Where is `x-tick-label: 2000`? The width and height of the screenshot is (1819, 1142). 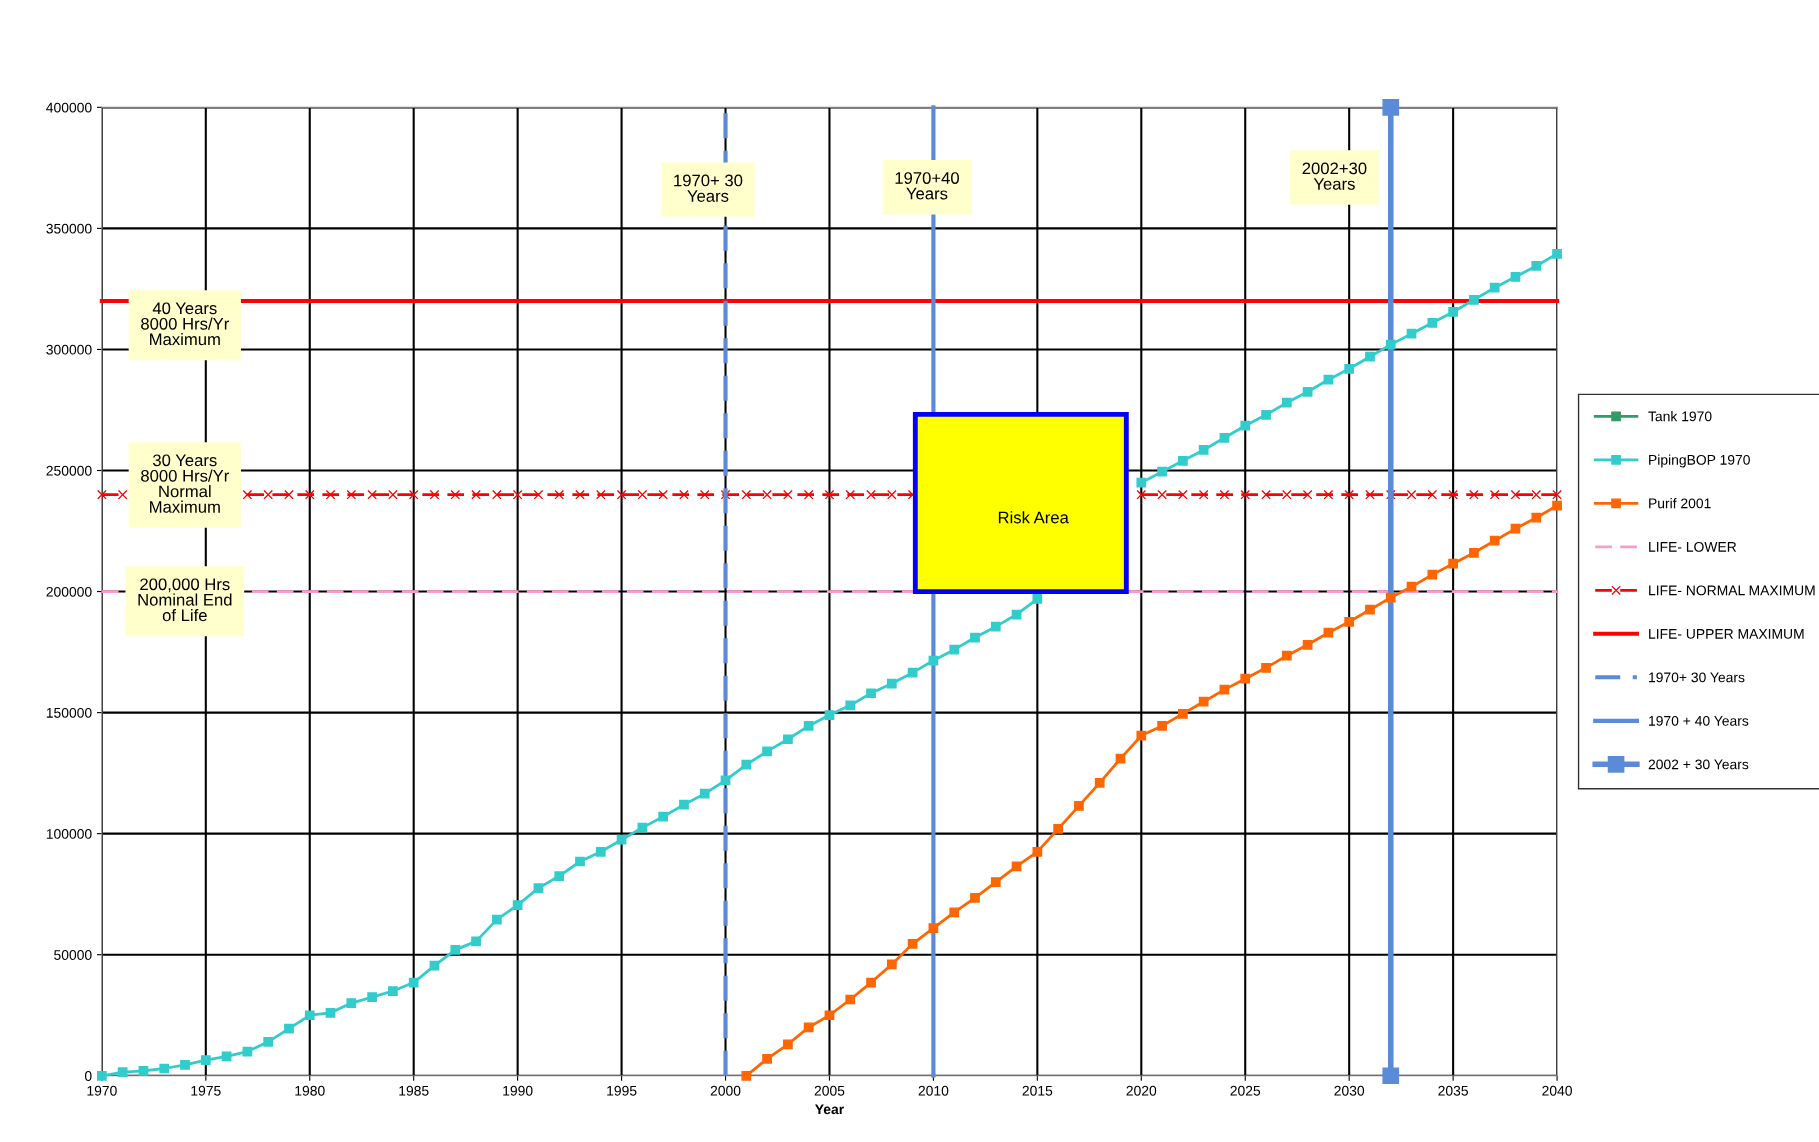
x-tick-label: 2000 is located at coordinates (725, 1090).